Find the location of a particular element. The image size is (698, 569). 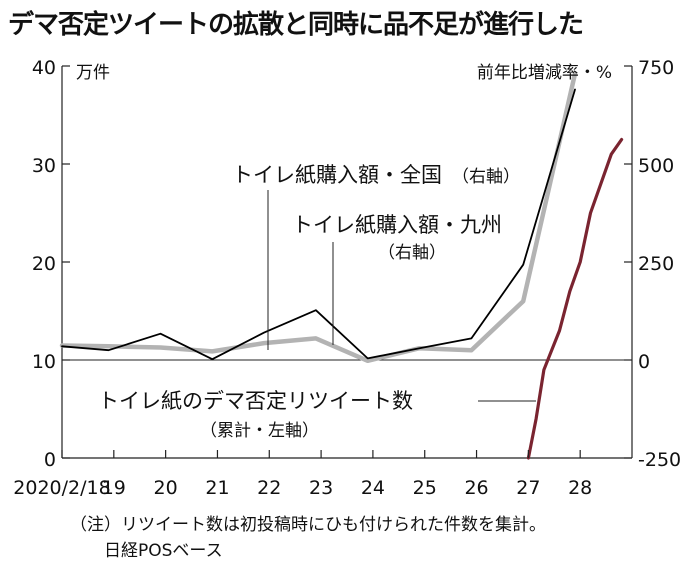

right-axis-unit: 前年比増減率・% is located at coordinates (544, 73).